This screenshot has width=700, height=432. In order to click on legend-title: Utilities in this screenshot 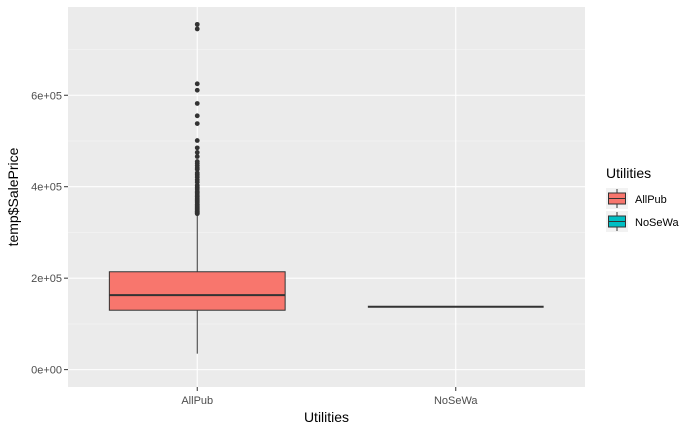, I will do `click(628, 173)`.